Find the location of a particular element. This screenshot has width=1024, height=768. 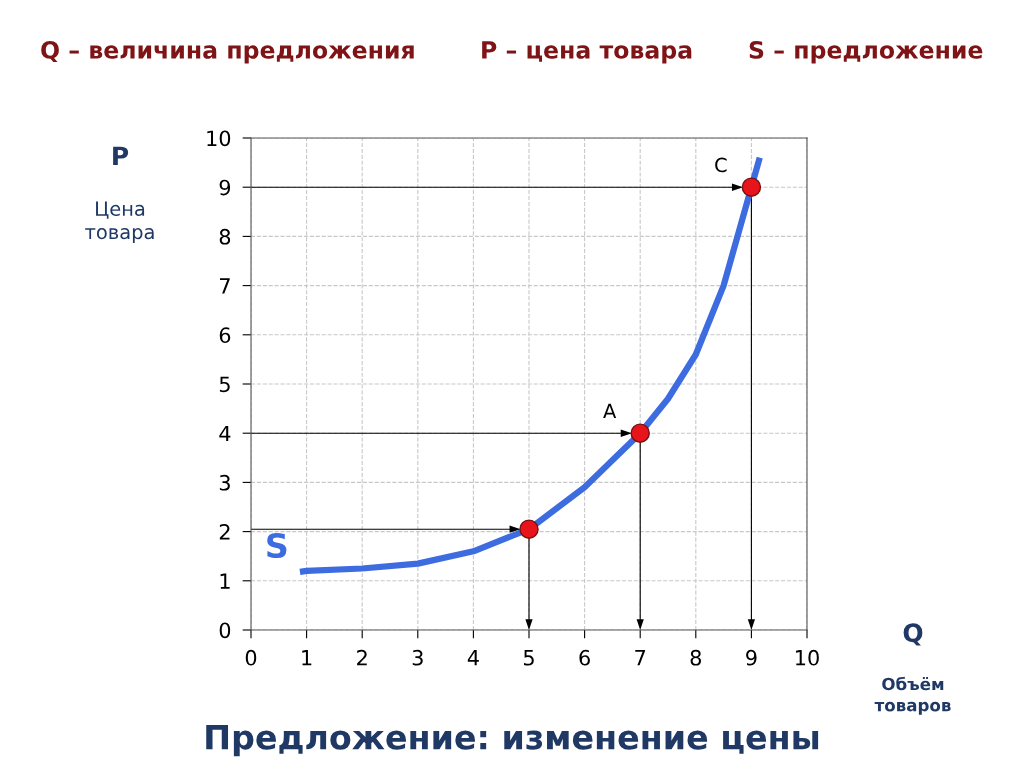

y-tick-label: 10 is located at coordinates (219, 138).